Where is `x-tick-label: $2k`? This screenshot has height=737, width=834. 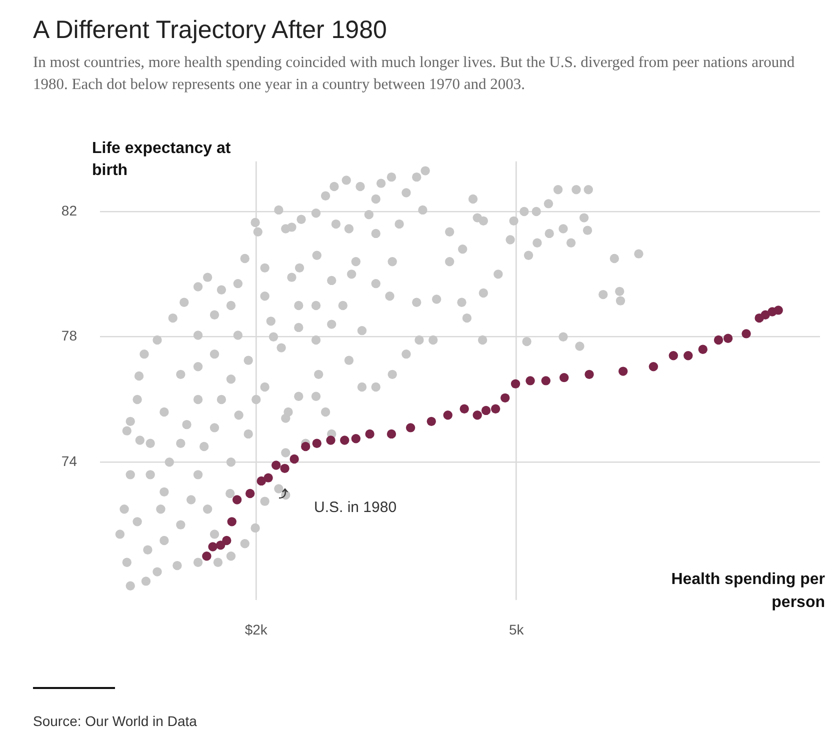
x-tick-label: $2k is located at coordinates (256, 629).